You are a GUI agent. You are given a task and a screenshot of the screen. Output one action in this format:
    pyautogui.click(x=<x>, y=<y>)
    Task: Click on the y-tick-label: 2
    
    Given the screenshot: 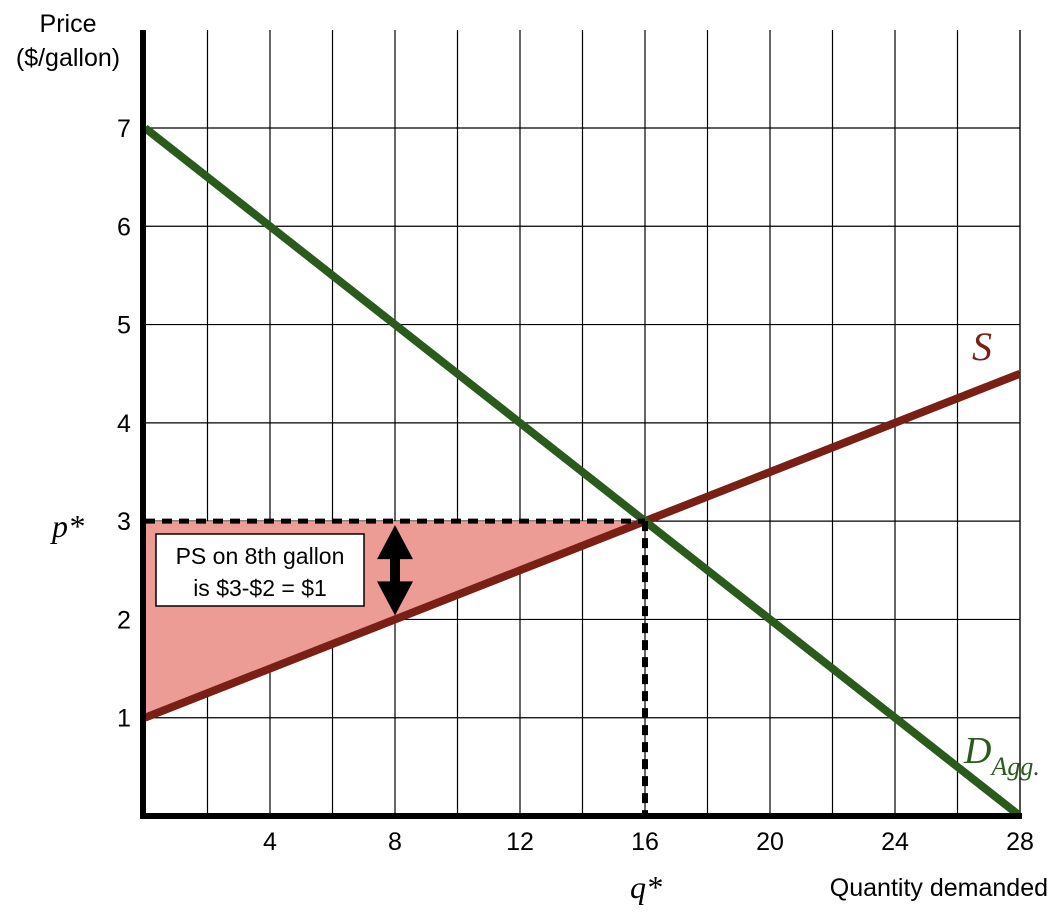 What is the action you would take?
    pyautogui.click(x=124, y=620)
    